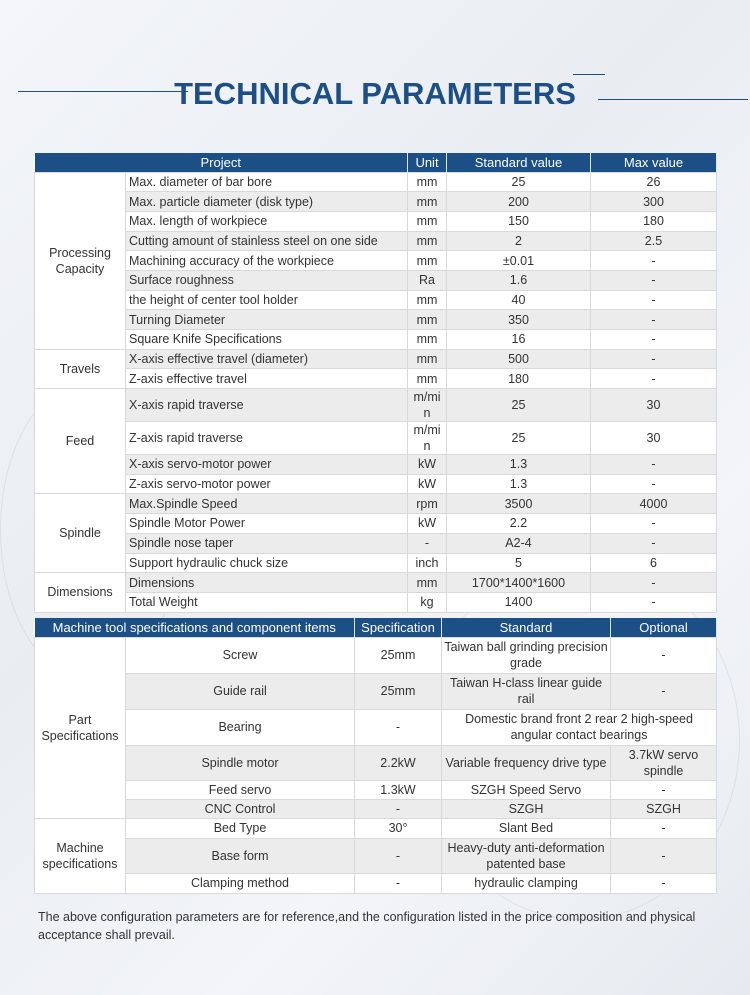  I want to click on parameter-name: X-axis servo-motor power, so click(266, 464).